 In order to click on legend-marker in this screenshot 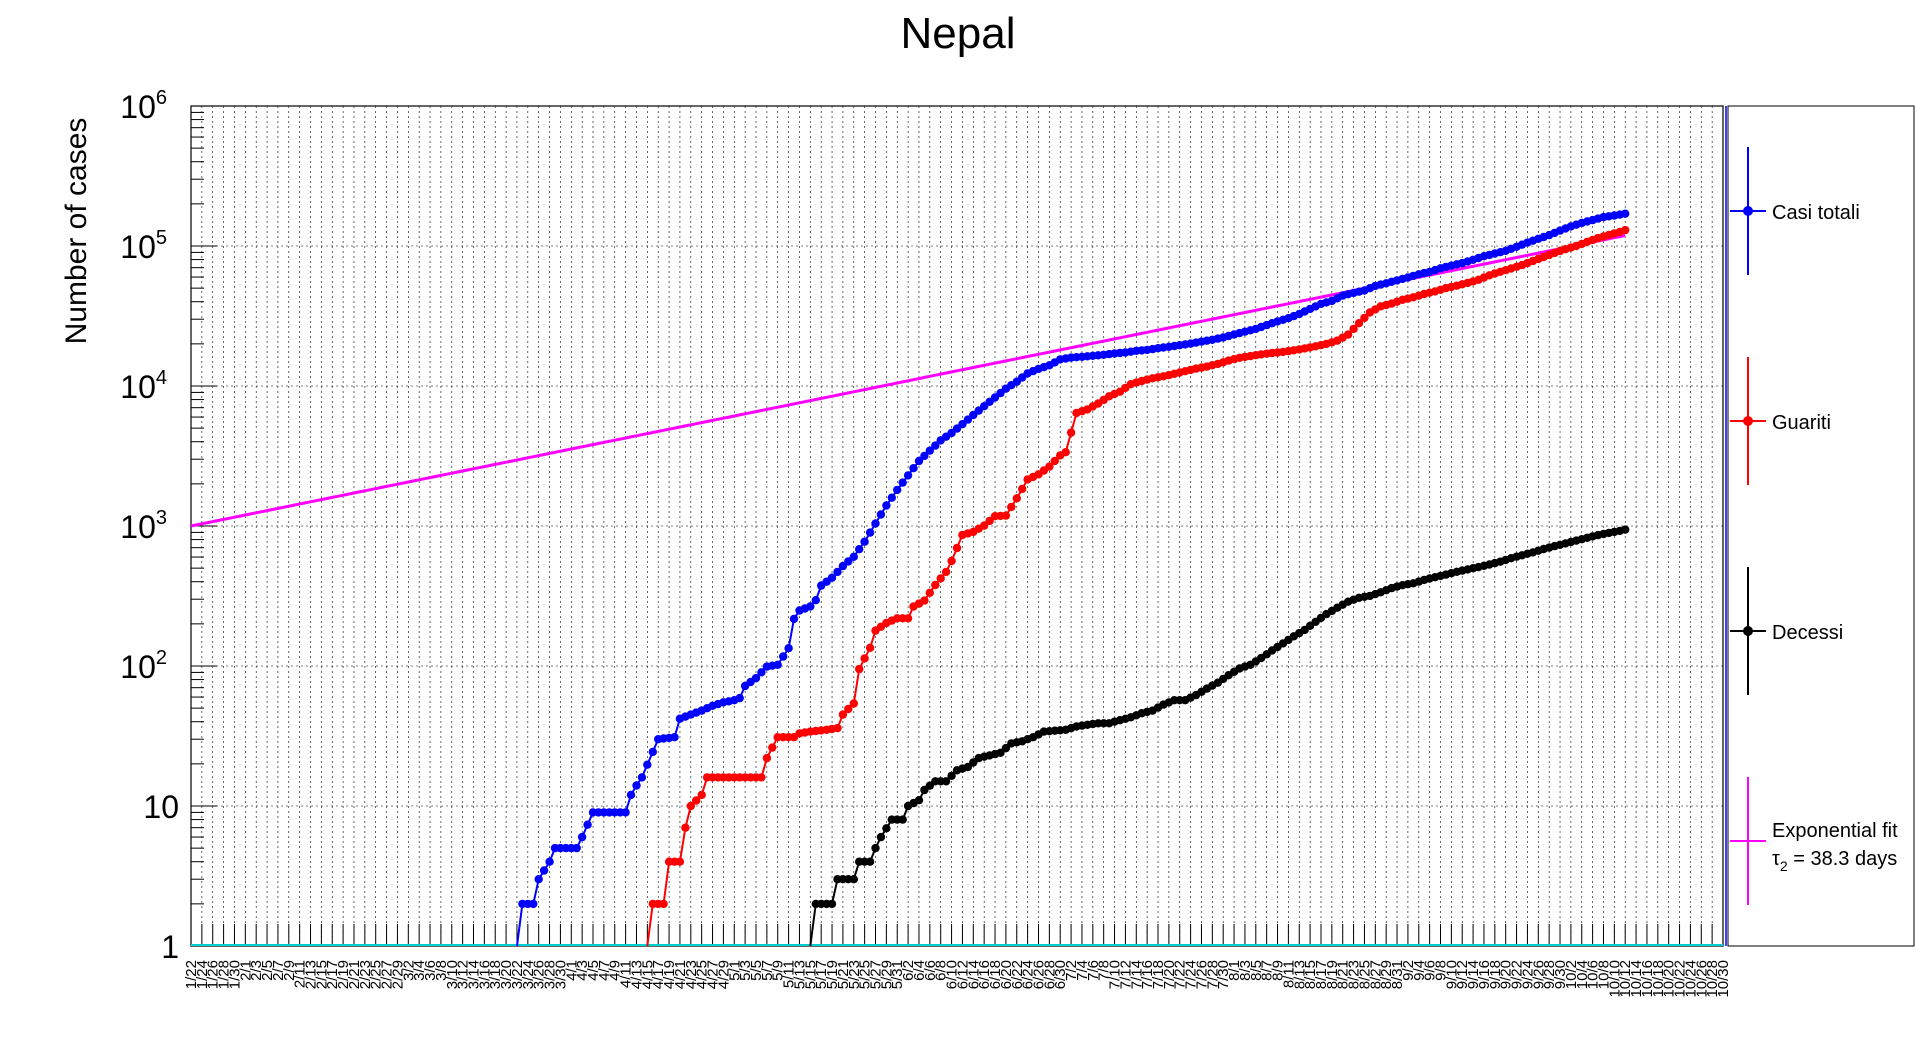, I will do `click(1748, 421)`.